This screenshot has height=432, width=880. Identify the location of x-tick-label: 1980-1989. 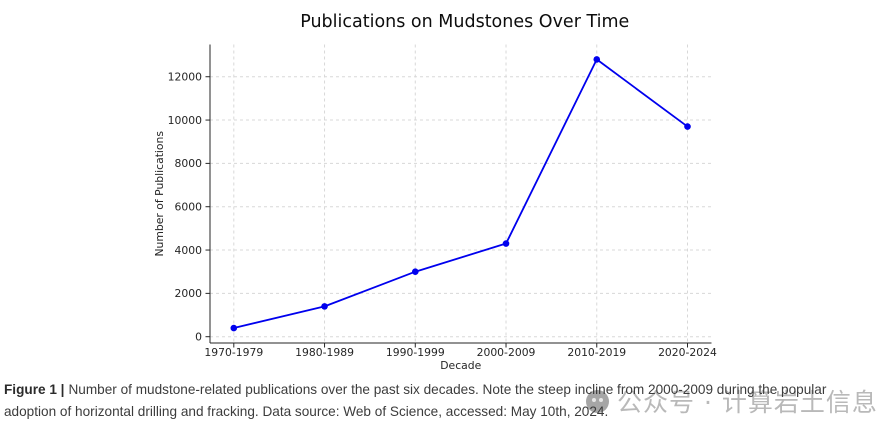
(324, 352).